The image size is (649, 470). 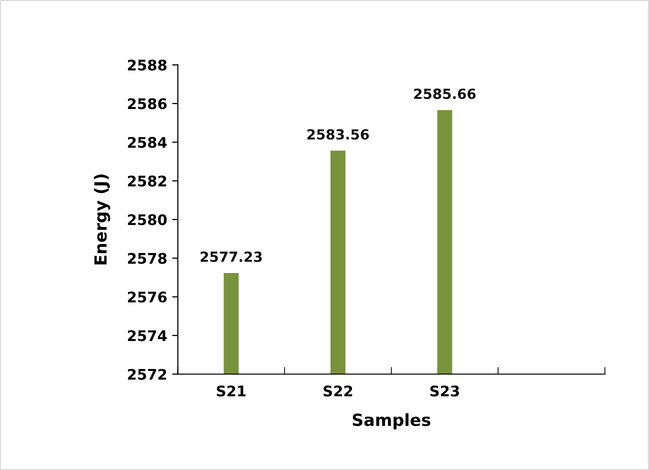 What do you see at coordinates (147, 65) in the screenshot?
I see `y-tick-label: 2588` at bounding box center [147, 65].